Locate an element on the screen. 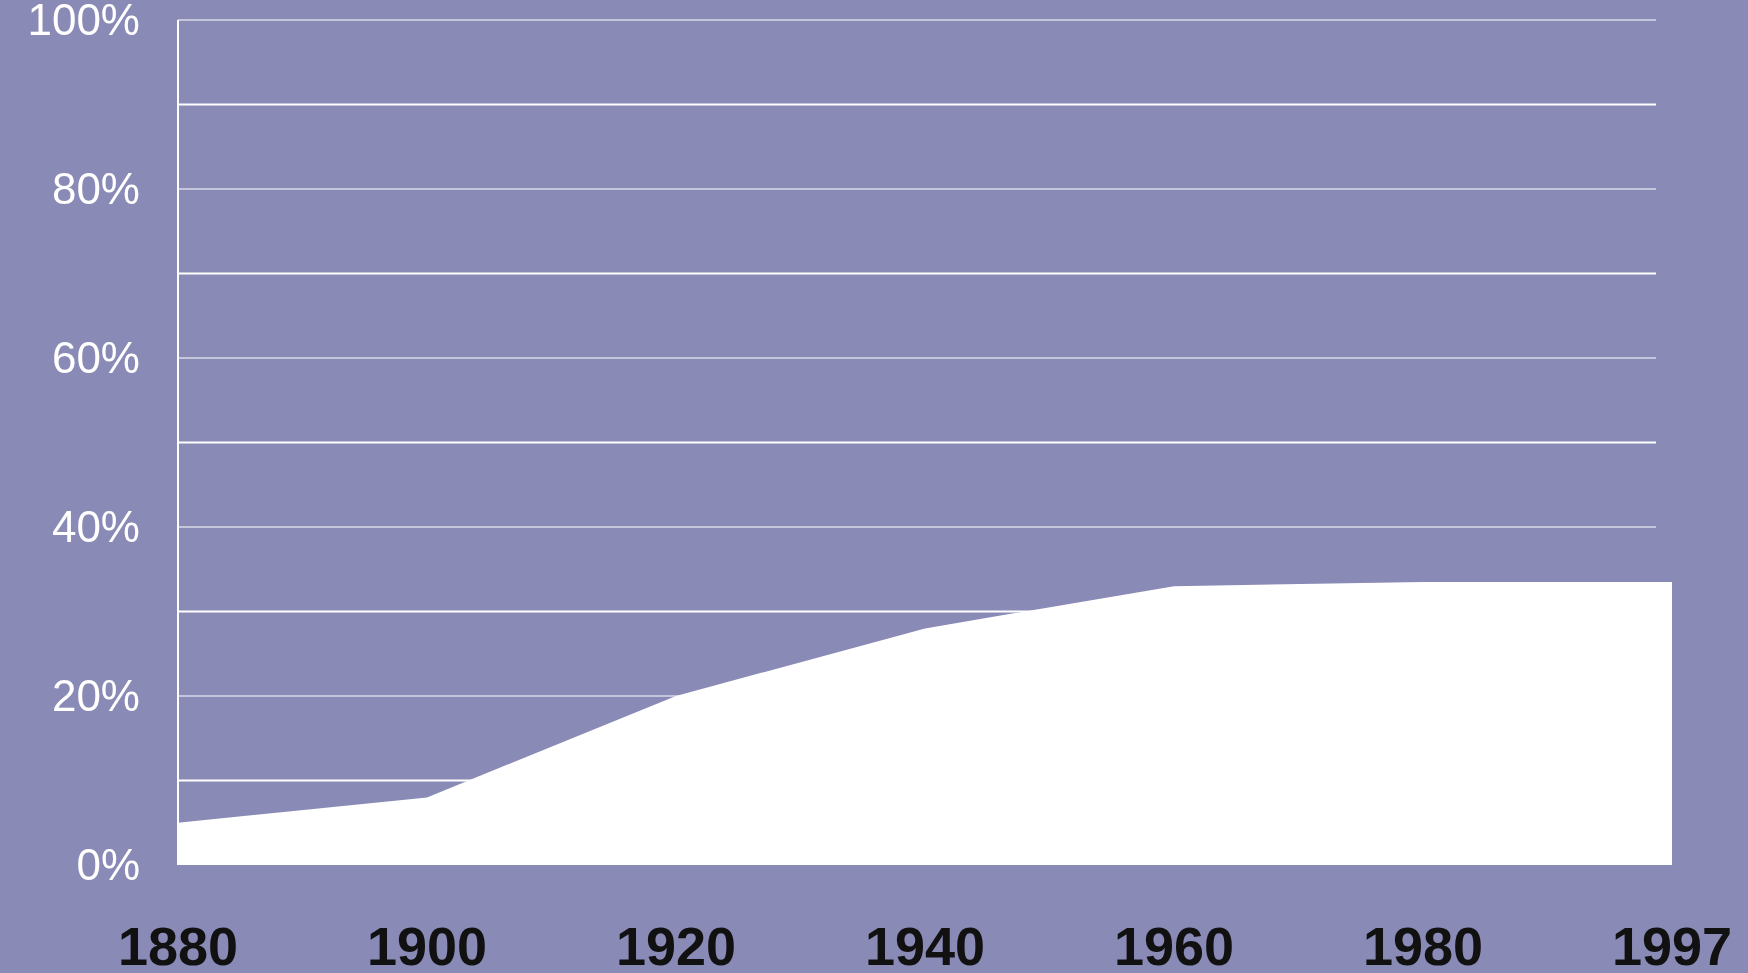 The height and width of the screenshot is (973, 1748). x-tick-label: 1960 is located at coordinates (1174, 944).